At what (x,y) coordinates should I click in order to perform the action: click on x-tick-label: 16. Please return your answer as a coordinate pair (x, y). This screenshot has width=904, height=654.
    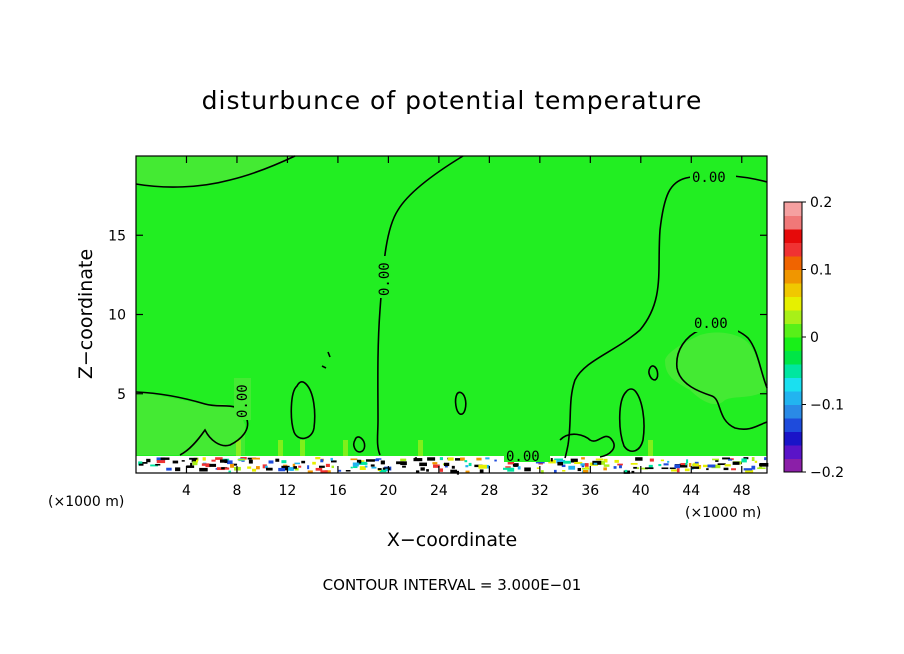
    Looking at the image, I should click on (338, 491).